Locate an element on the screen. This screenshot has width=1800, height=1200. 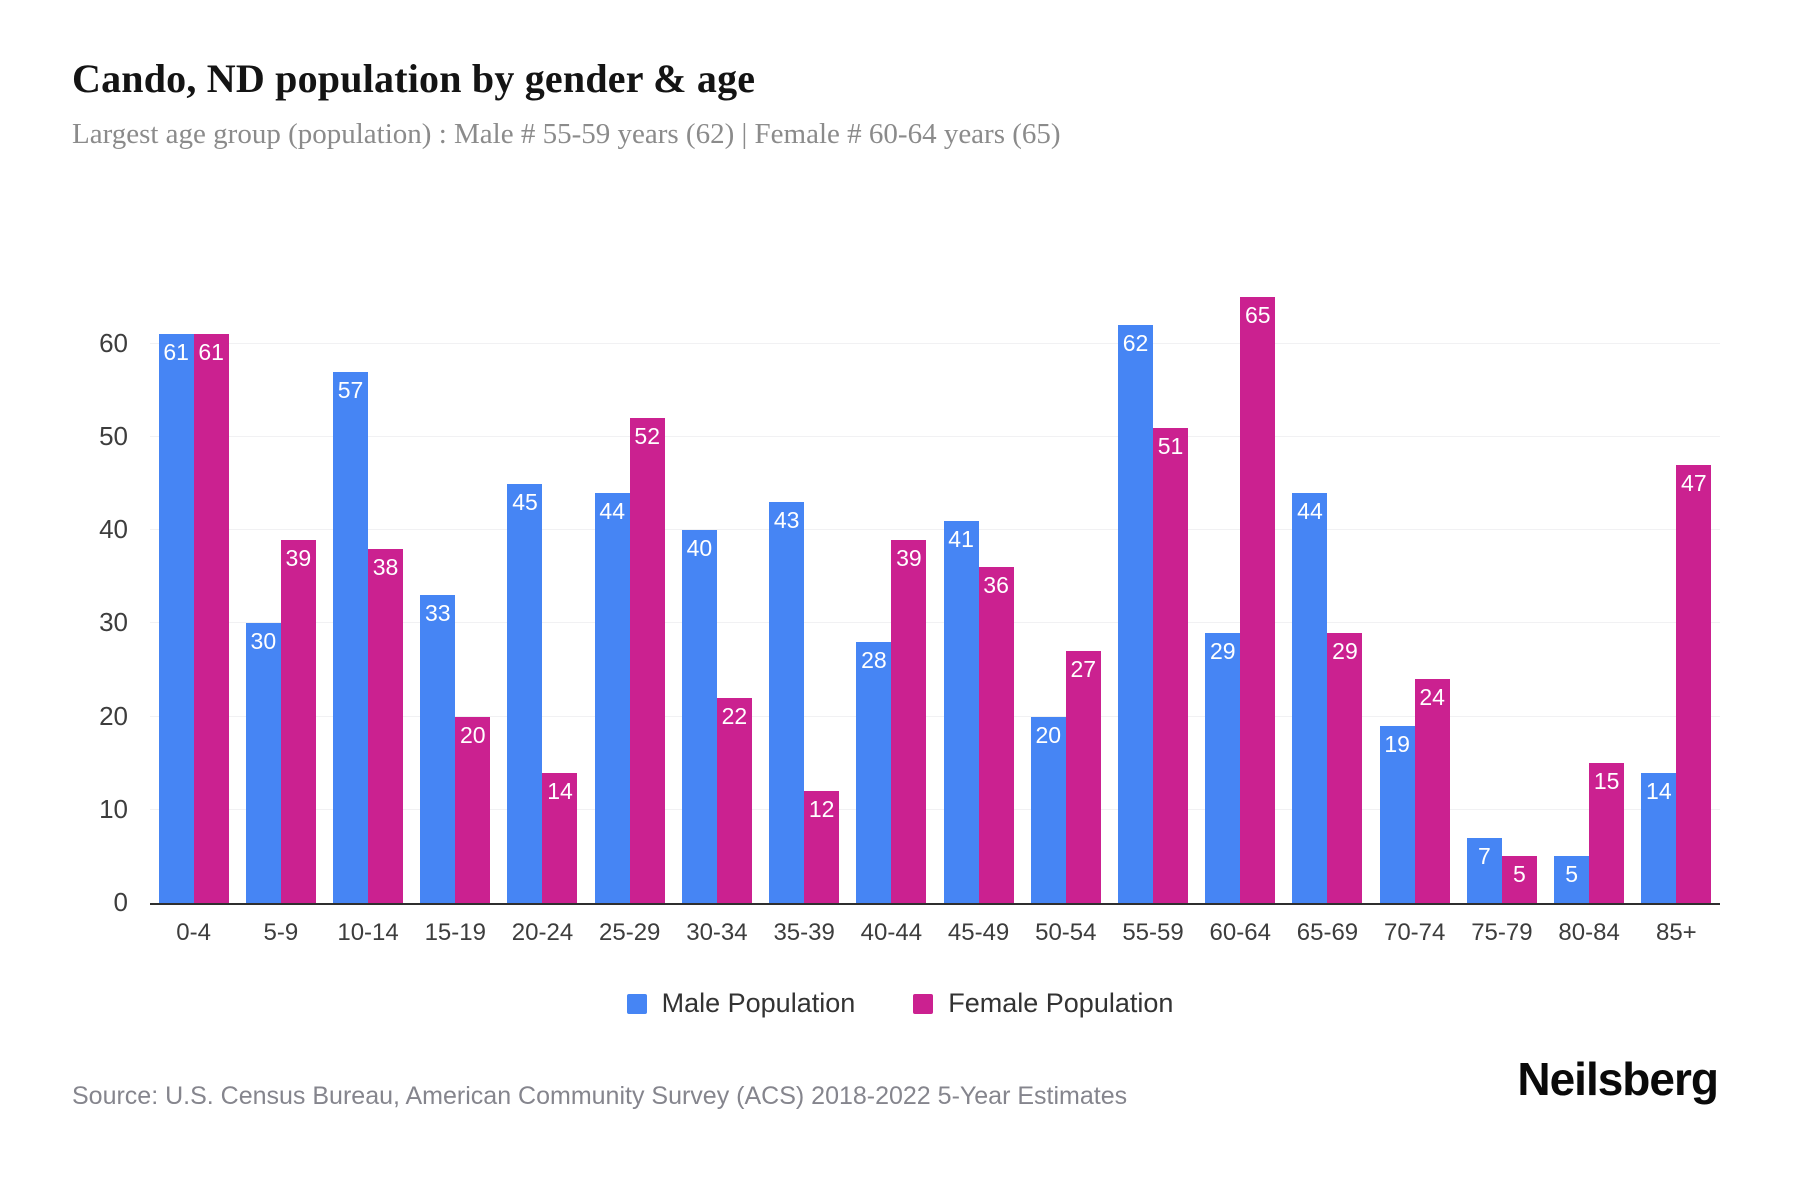
bar-female-5-9: 39 is located at coordinates (298, 721).